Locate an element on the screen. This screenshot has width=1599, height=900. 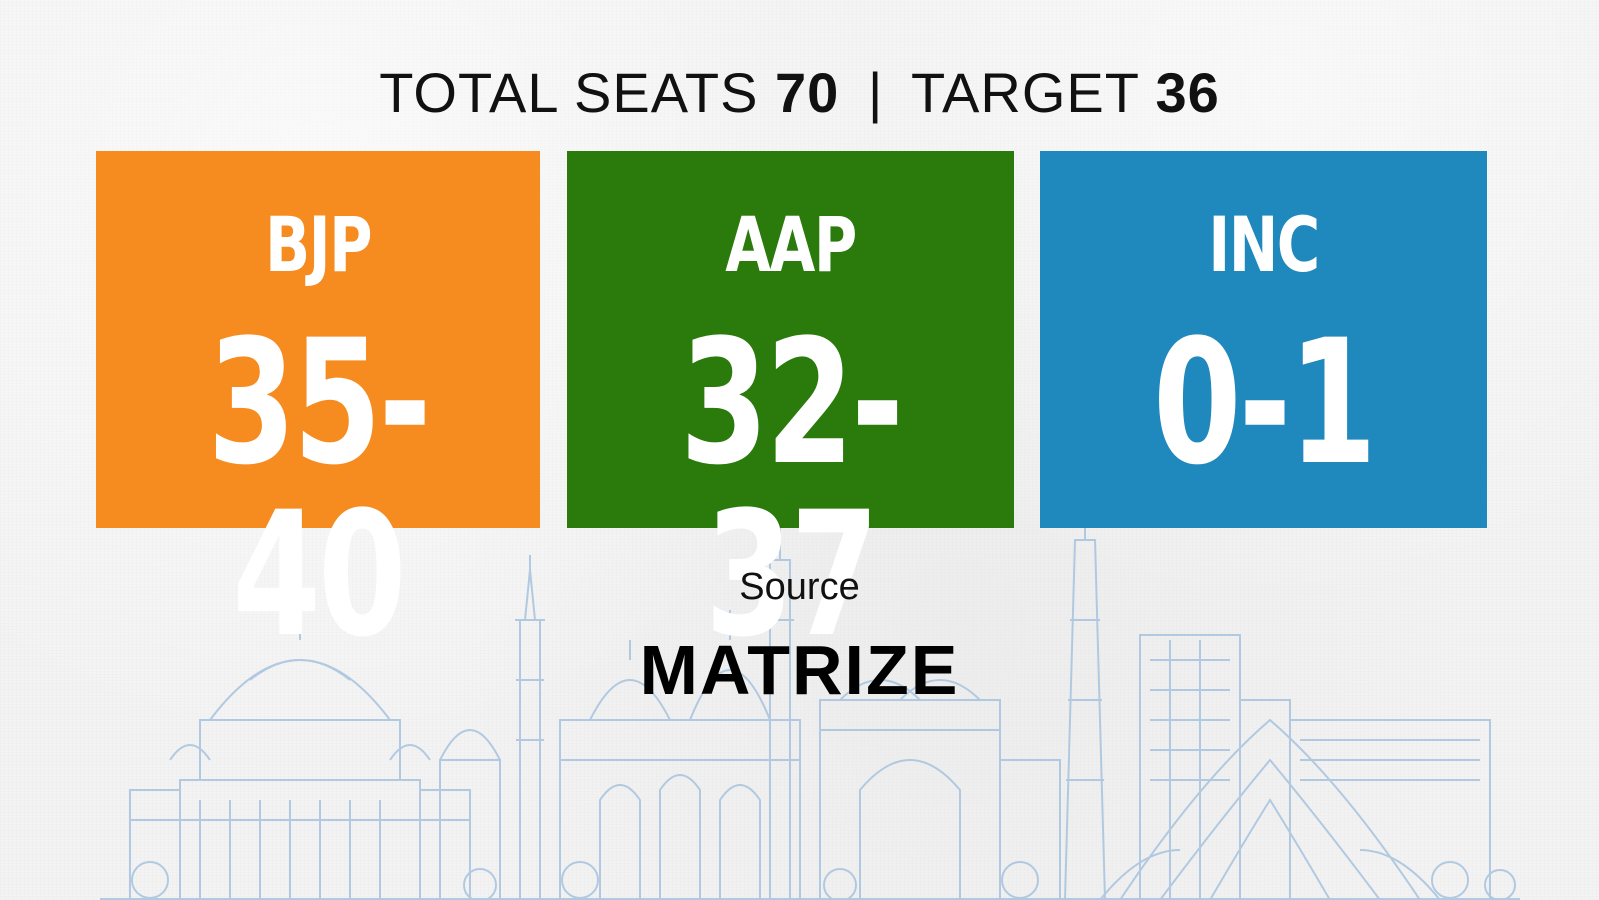
target-label: TARGET is located at coordinates (1024, 92).